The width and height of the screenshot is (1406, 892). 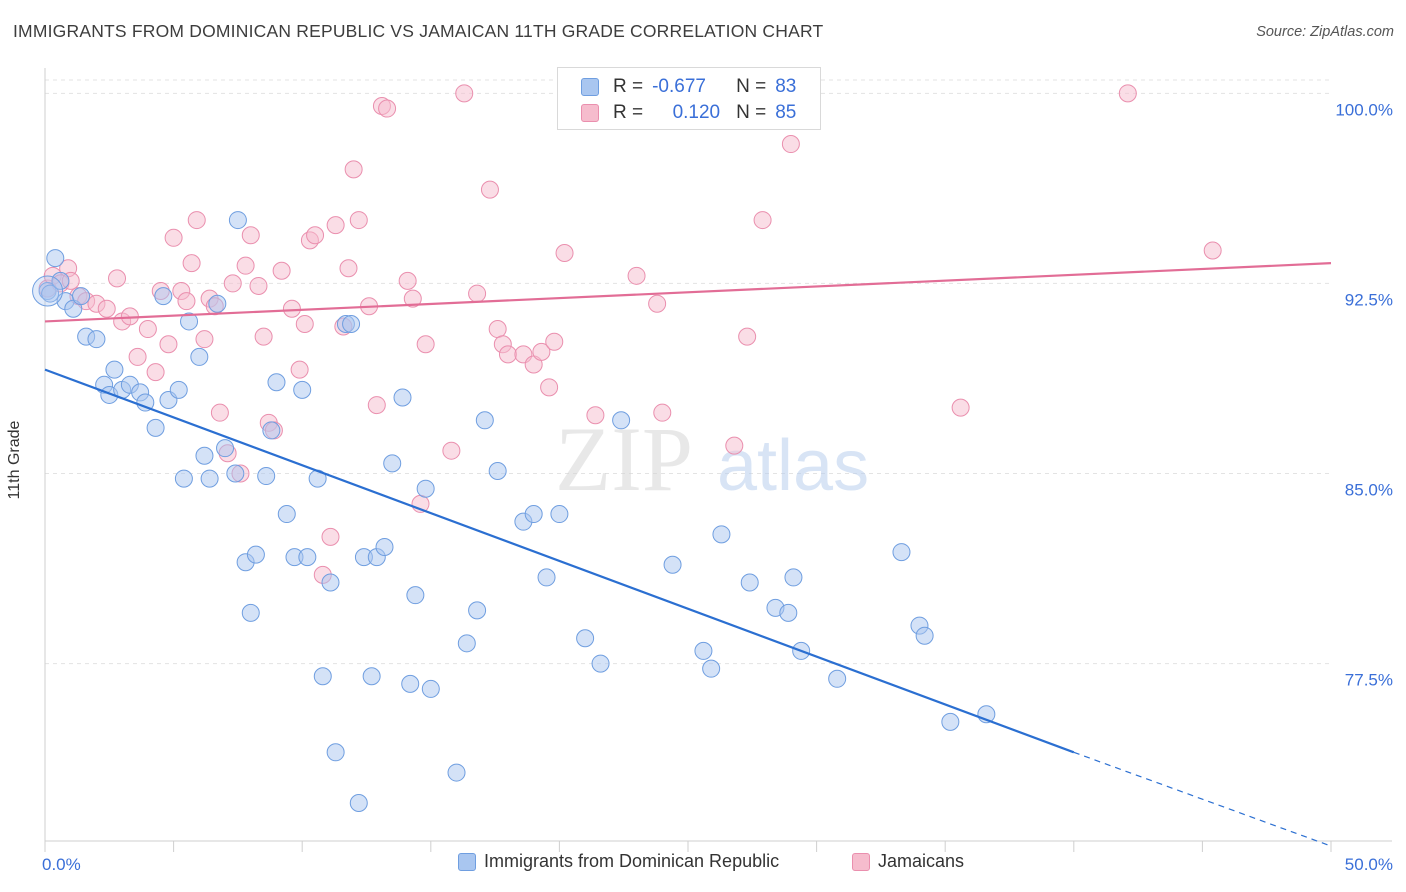 What do you see at coordinates (793, 466) in the screenshot?
I see `watermark-atlas: atlas` at bounding box center [793, 466].